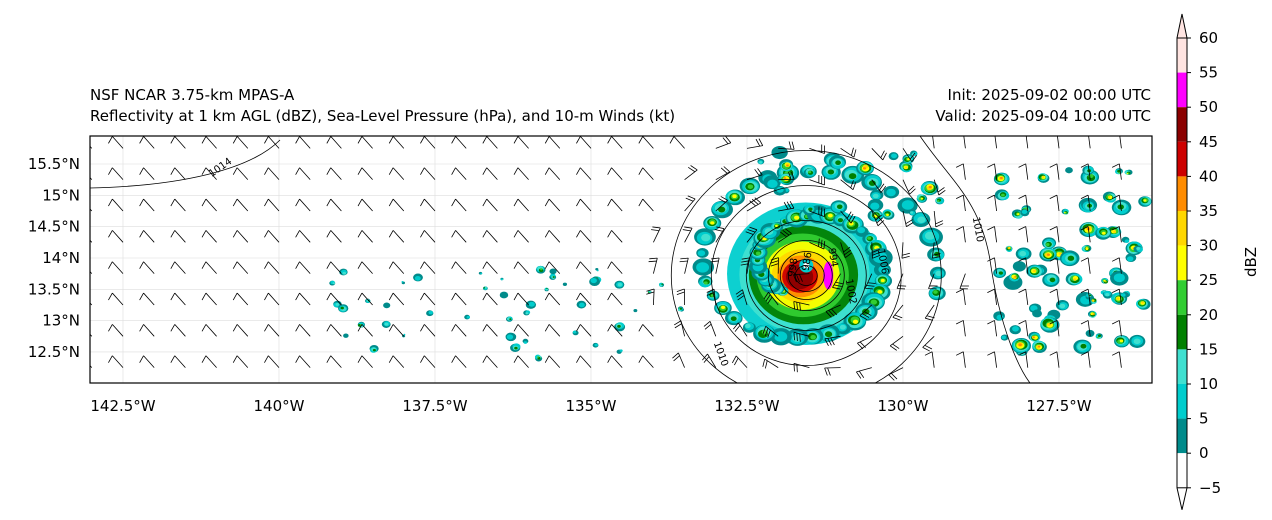 The width and height of the screenshot is (1272, 520). Describe the element at coordinates (903, 406) in the screenshot. I see `lon-tick-label: 130°W` at that location.